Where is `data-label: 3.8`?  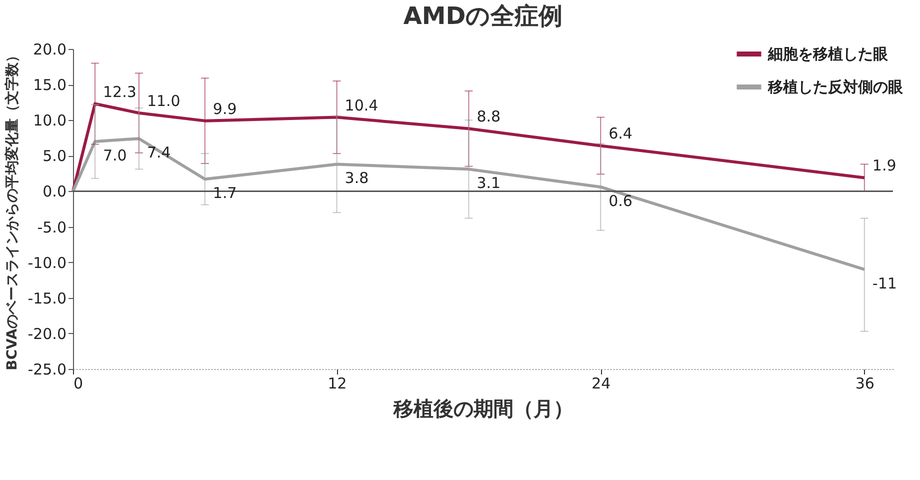 data-label: 3.8 is located at coordinates (356, 178).